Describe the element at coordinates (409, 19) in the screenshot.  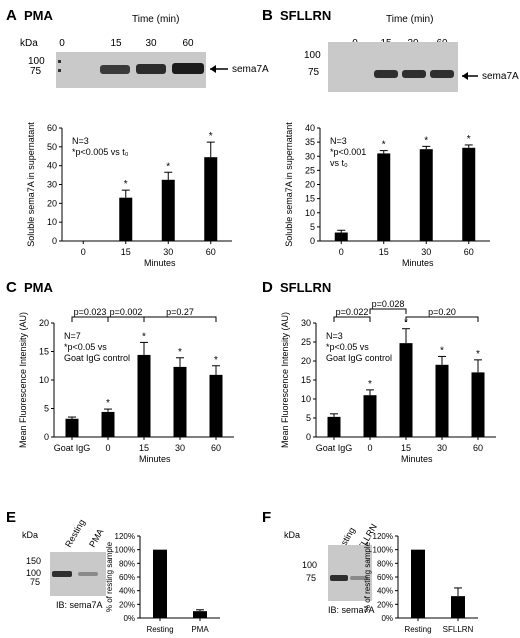
I see `blot-B-time-label: Time (min)` at that location.